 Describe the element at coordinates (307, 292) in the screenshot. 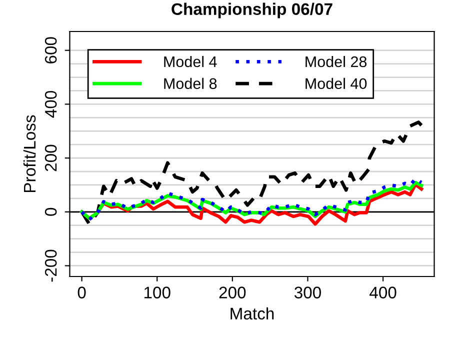

I see `x-tick-label: 300` at that location.